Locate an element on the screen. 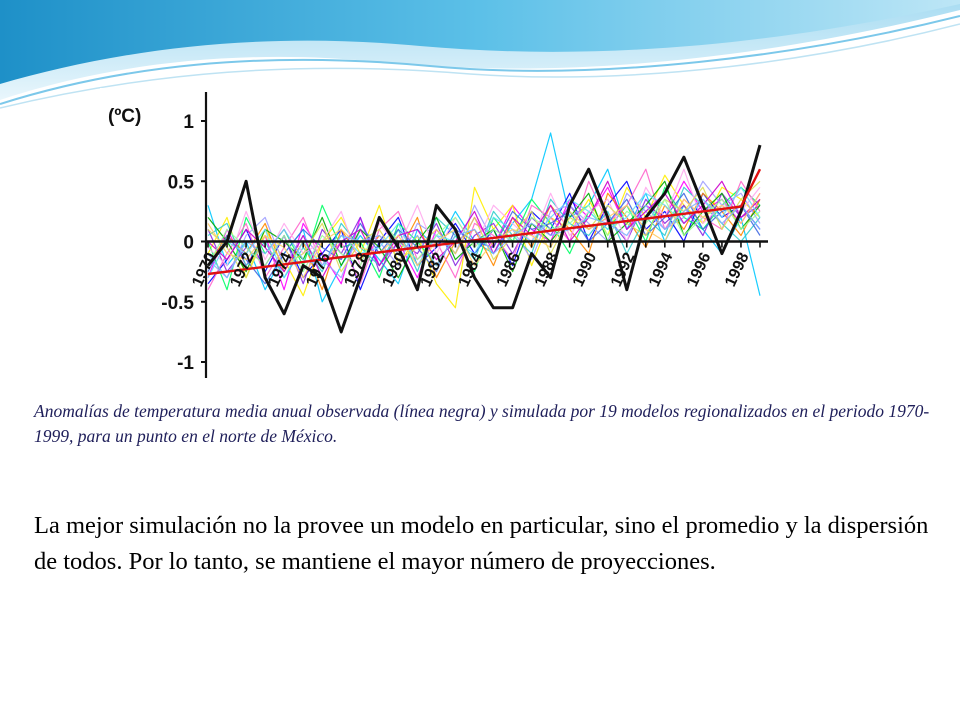  y-tick-label: -1 is located at coordinates (185, 363).